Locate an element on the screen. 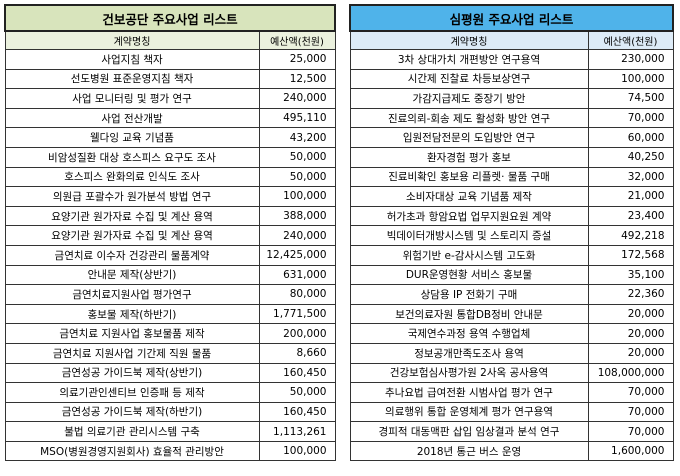 The height and width of the screenshot is (476, 680). table-row: 빅데이터개방시스템 및 스토리지 증설 492,218 is located at coordinates (511, 235).